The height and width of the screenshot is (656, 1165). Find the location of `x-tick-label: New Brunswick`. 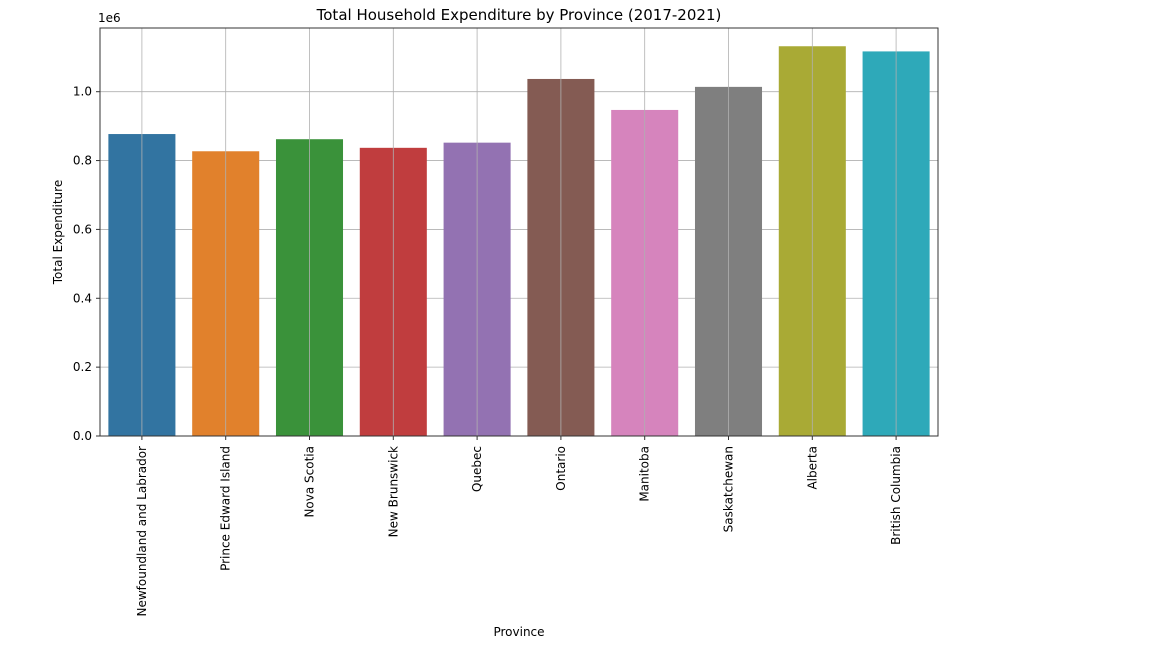

x-tick-label: New Brunswick is located at coordinates (393, 491).